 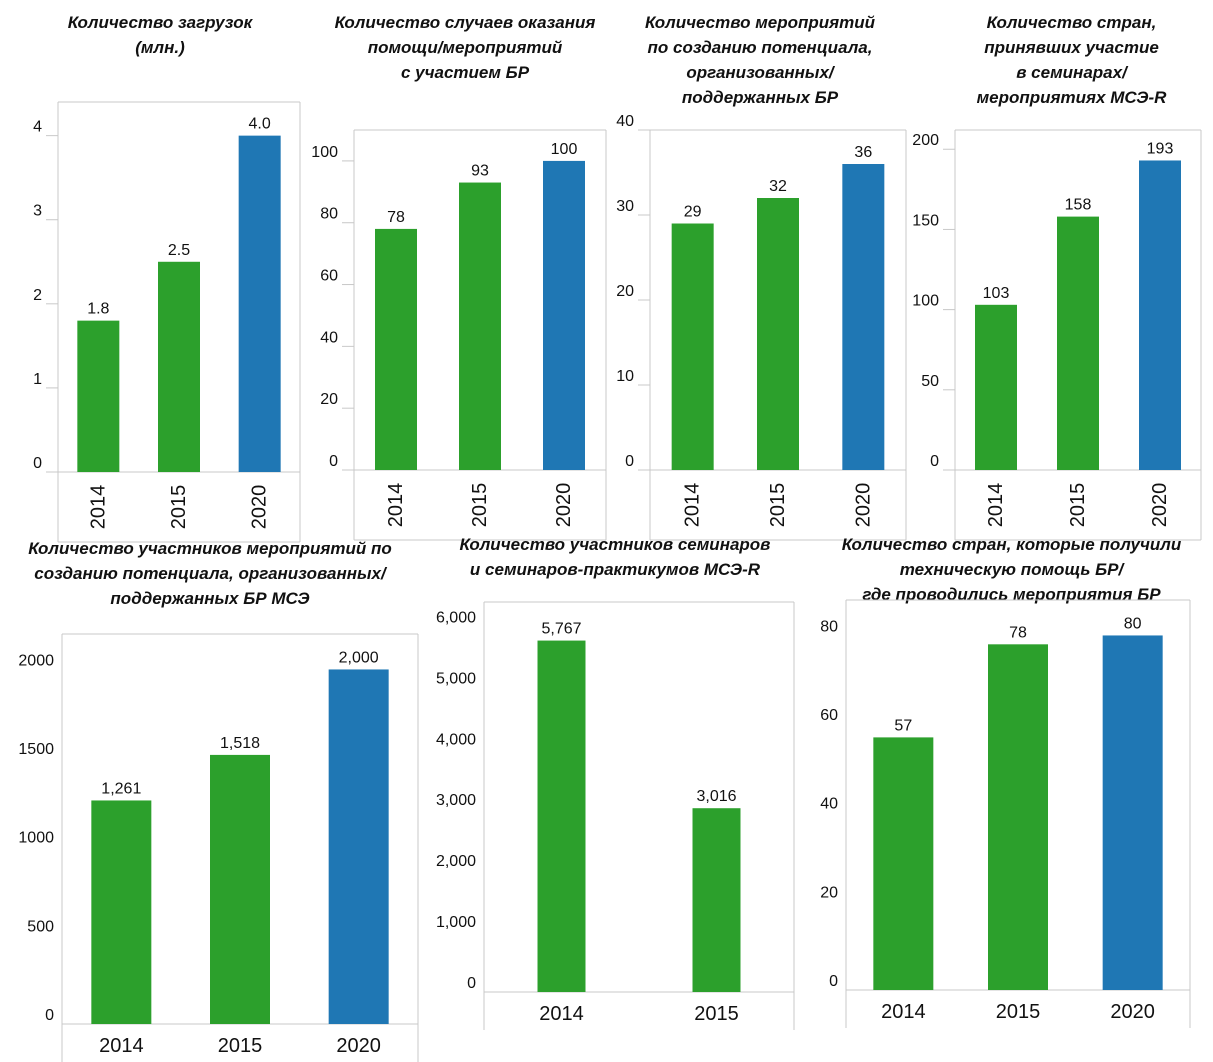 What do you see at coordinates (37, 127) in the screenshot?
I see `y-tick-label: 4` at bounding box center [37, 127].